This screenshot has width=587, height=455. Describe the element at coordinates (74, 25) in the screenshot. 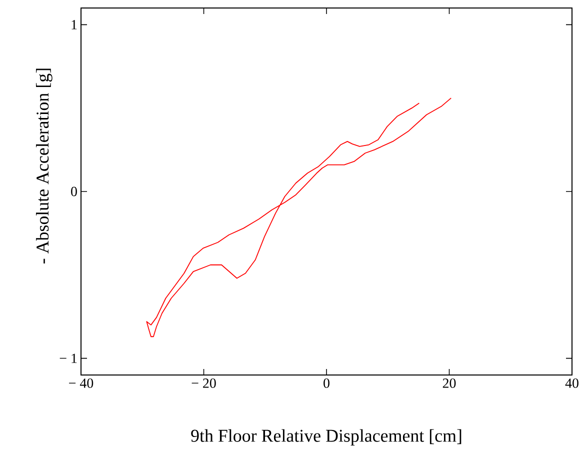

I see `y-tick-label: 1` at that location.